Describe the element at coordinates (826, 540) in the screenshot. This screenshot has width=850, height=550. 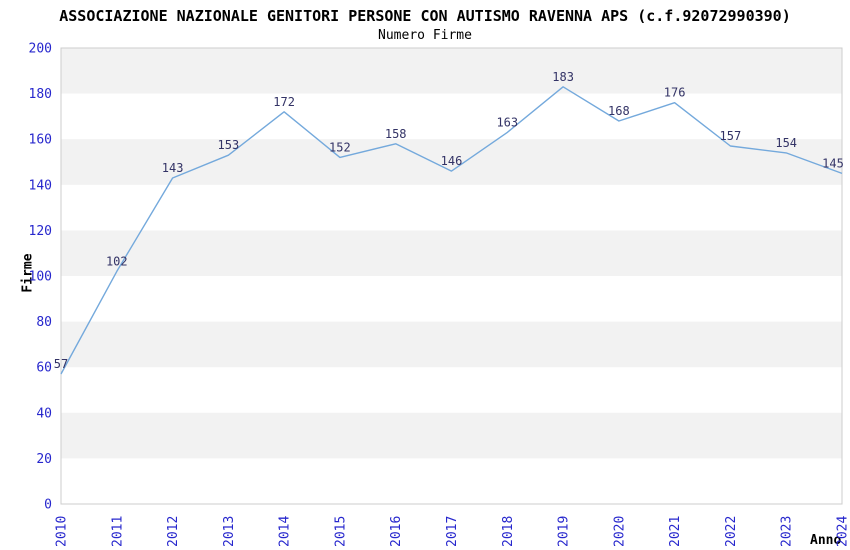
I see `x-axis-title: Anno` at that location.